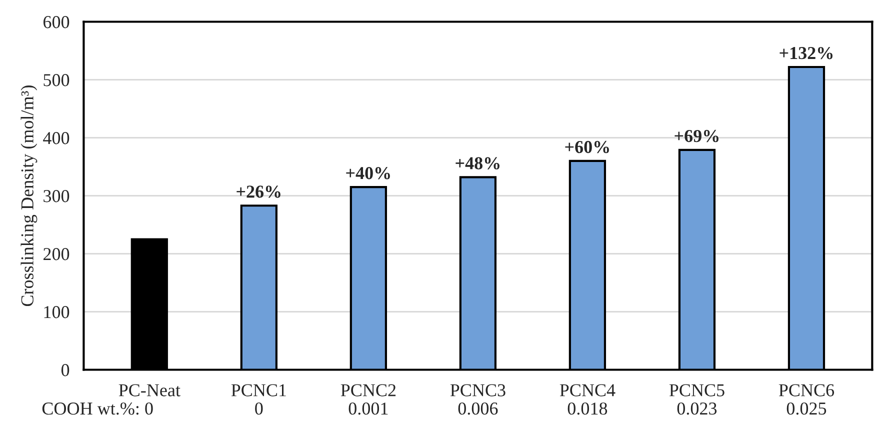 This screenshot has width=881, height=435. Describe the element at coordinates (478, 163) in the screenshot. I see `annotation: +48%` at that location.